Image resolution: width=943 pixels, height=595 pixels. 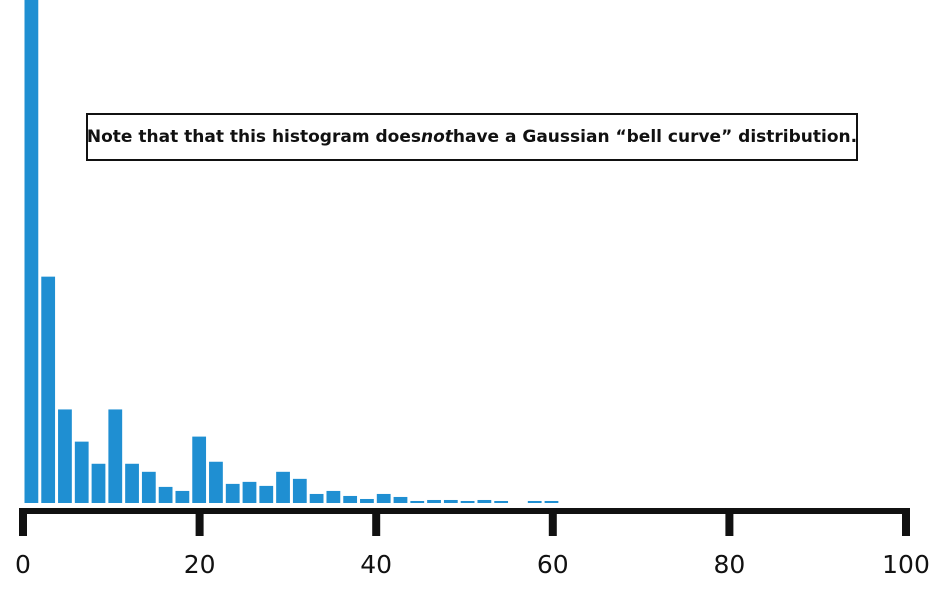 I want to click on x-tick-label-0: 0, so click(x=23, y=564).